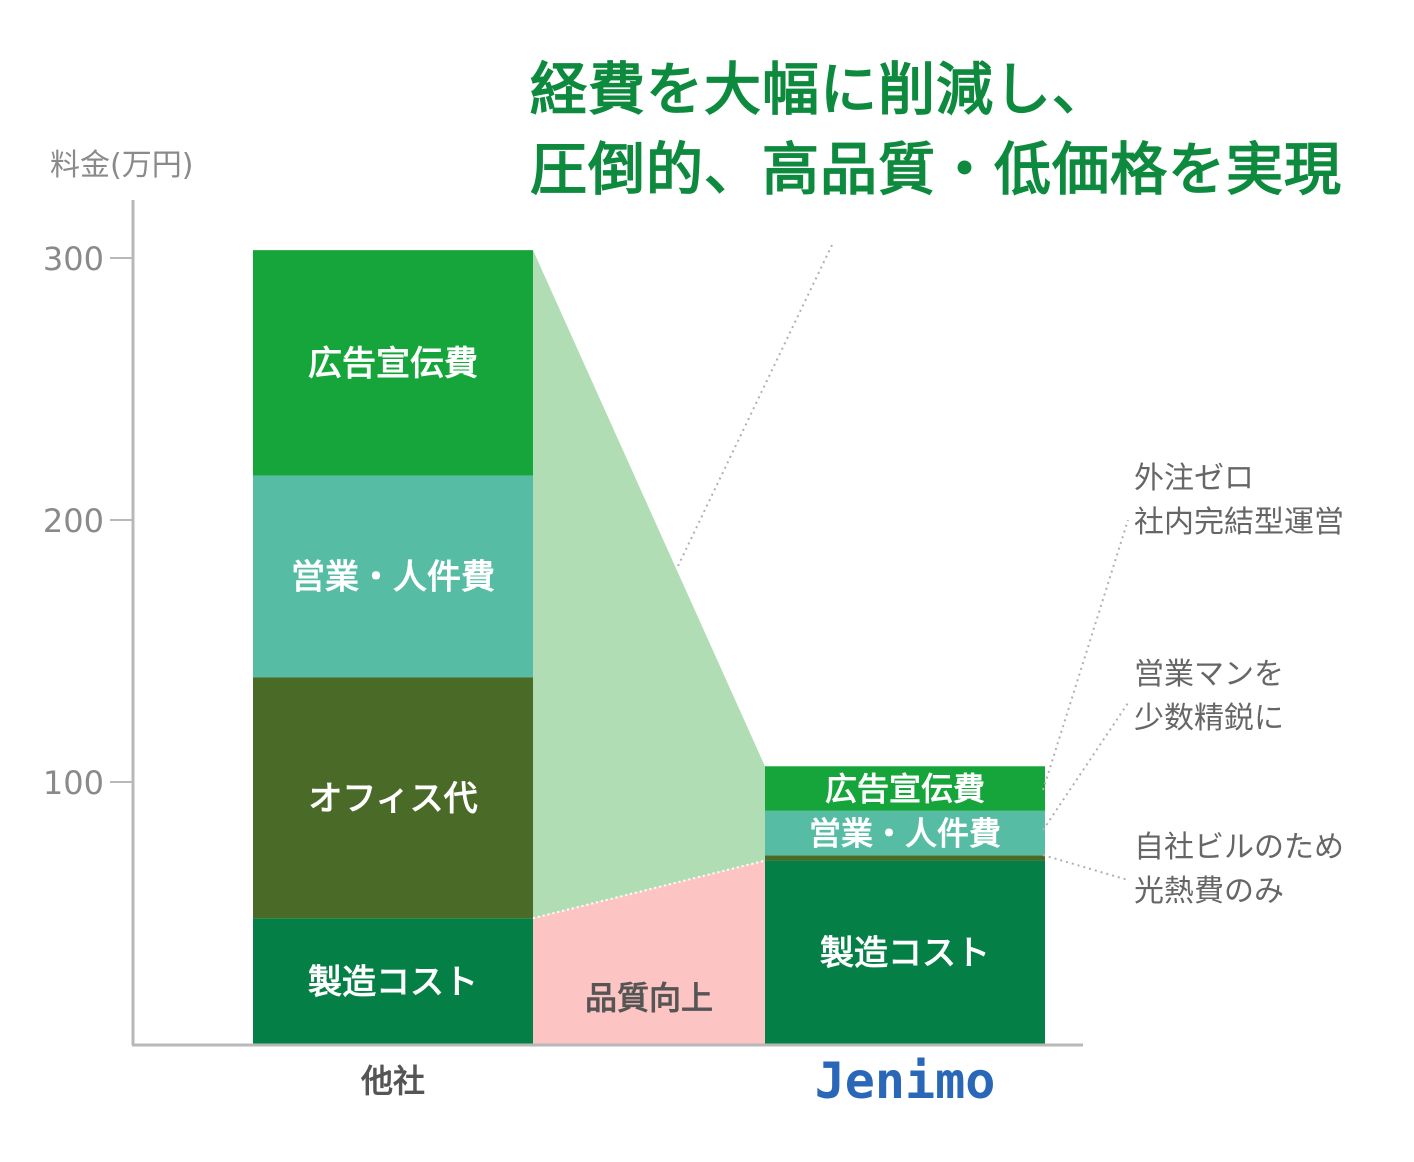 The height and width of the screenshot is (1162, 1414). I want to click on brand-logo-jenimo: Jenimo, so click(905, 1081).